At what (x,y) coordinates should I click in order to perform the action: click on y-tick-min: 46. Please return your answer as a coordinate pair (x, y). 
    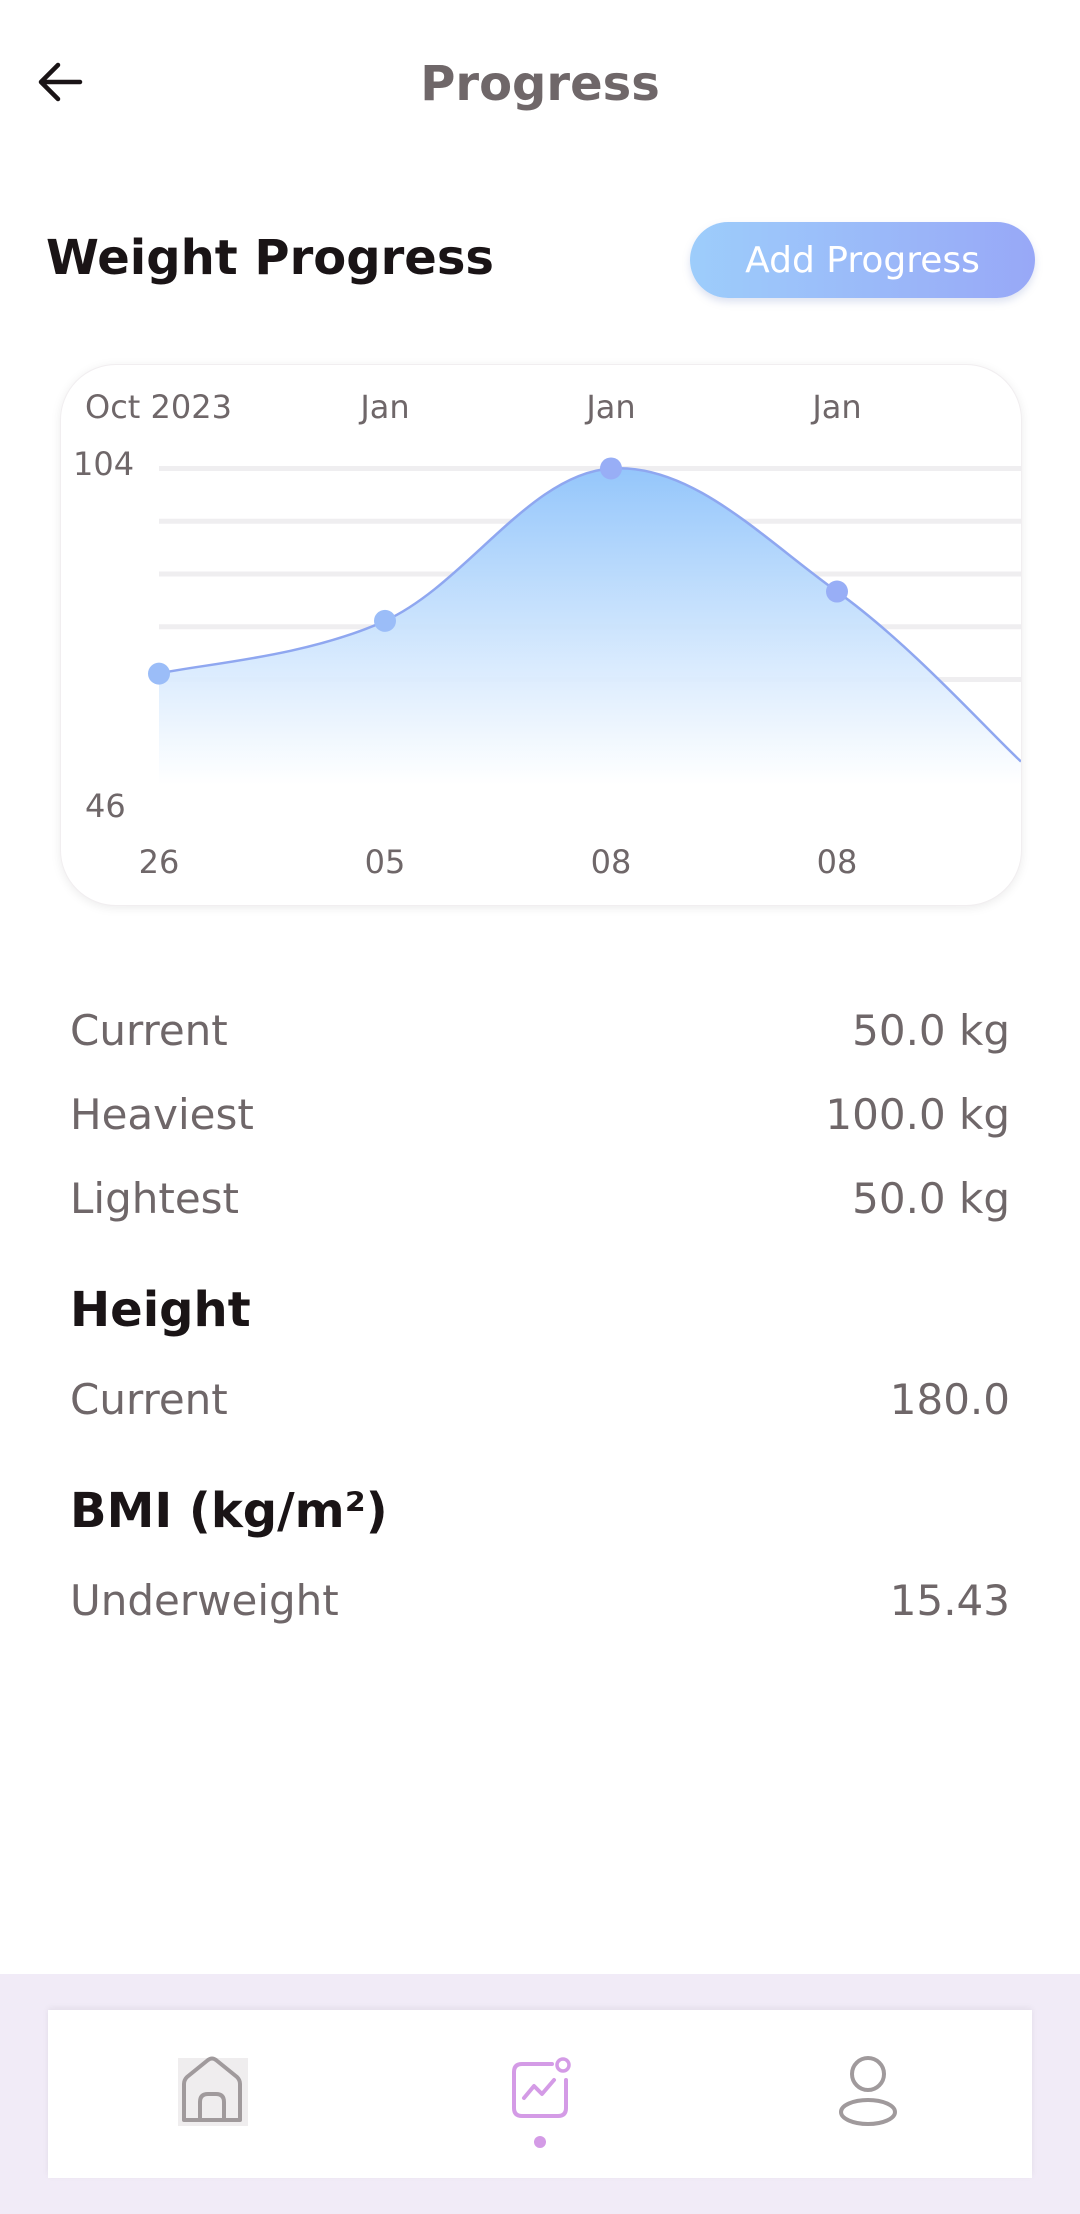
    Looking at the image, I should click on (105, 806).